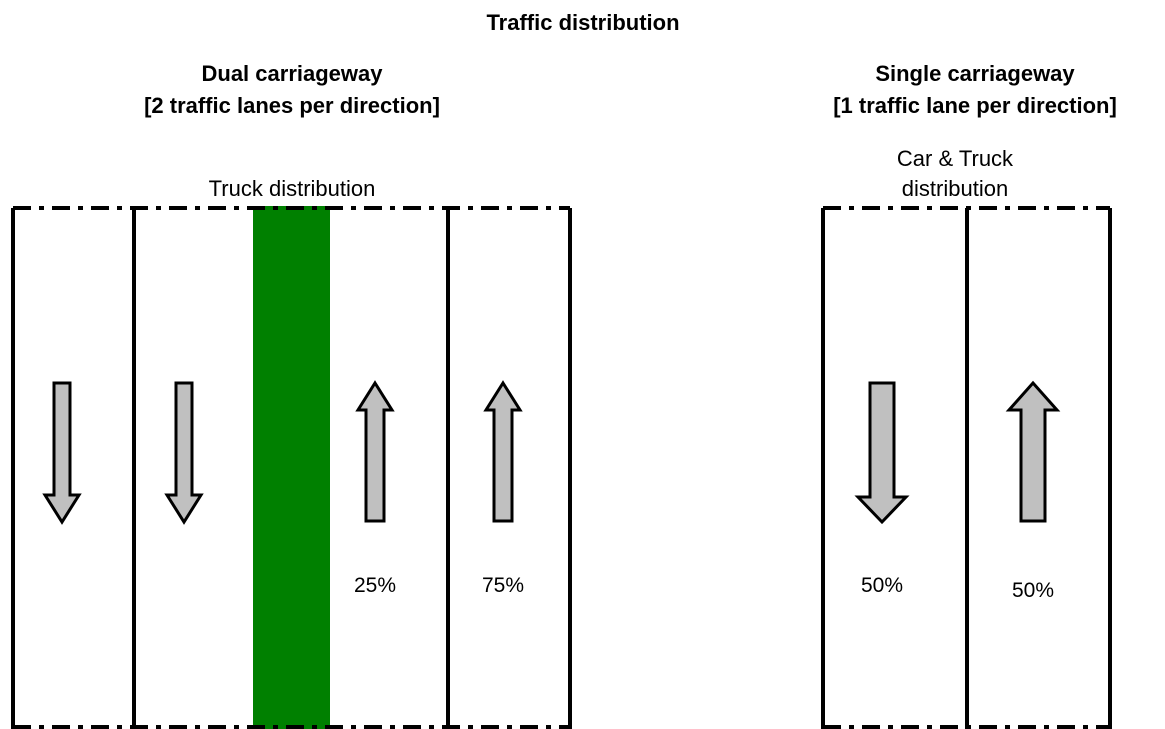 This screenshot has height=729, width=1165. What do you see at coordinates (291, 467) in the screenshot?
I see `median` at bounding box center [291, 467].